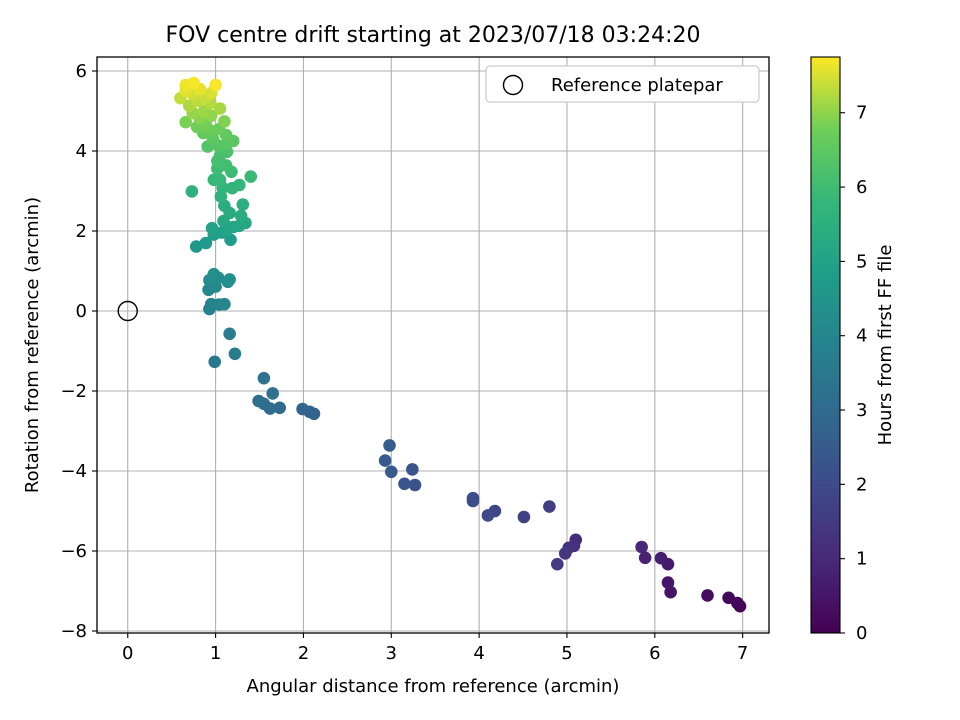 The image size is (960, 720). Describe the element at coordinates (513, 85) in the screenshot. I see `legend-open-circle-marker` at that location.